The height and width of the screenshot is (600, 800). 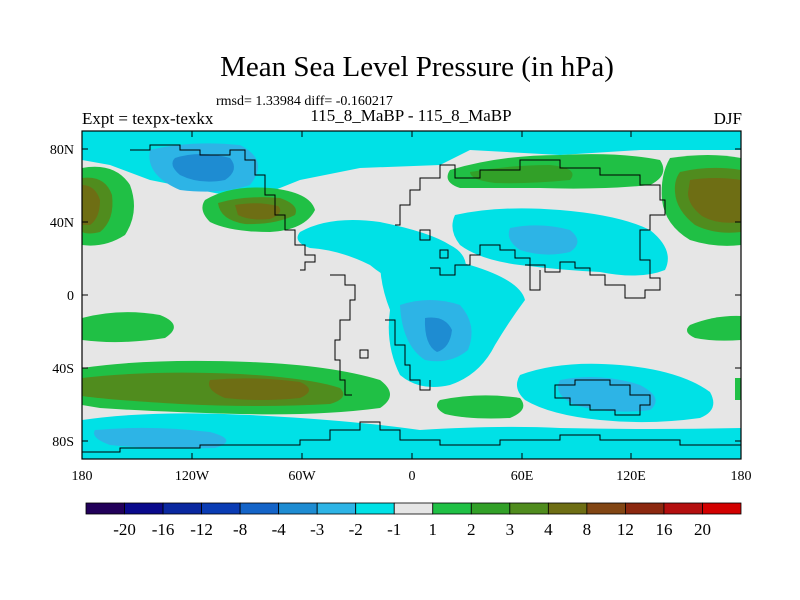 What do you see at coordinates (63, 442) in the screenshot?
I see `y-tick-label: 80S` at bounding box center [63, 442].